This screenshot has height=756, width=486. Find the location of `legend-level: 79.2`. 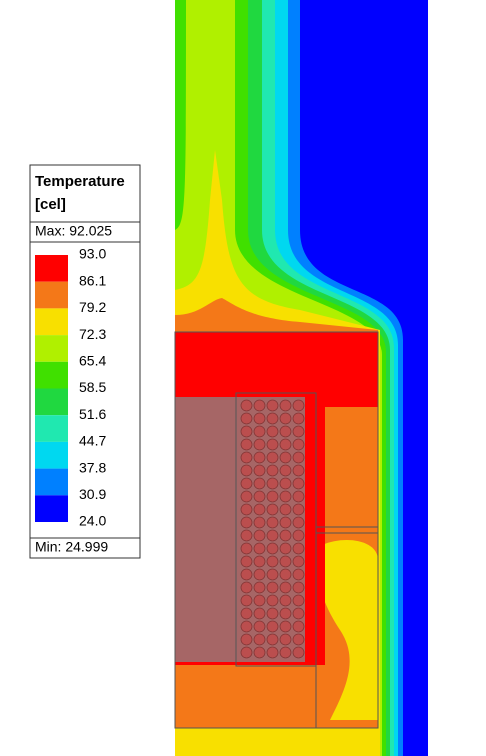

legend-level: 79.2 is located at coordinates (92, 307).